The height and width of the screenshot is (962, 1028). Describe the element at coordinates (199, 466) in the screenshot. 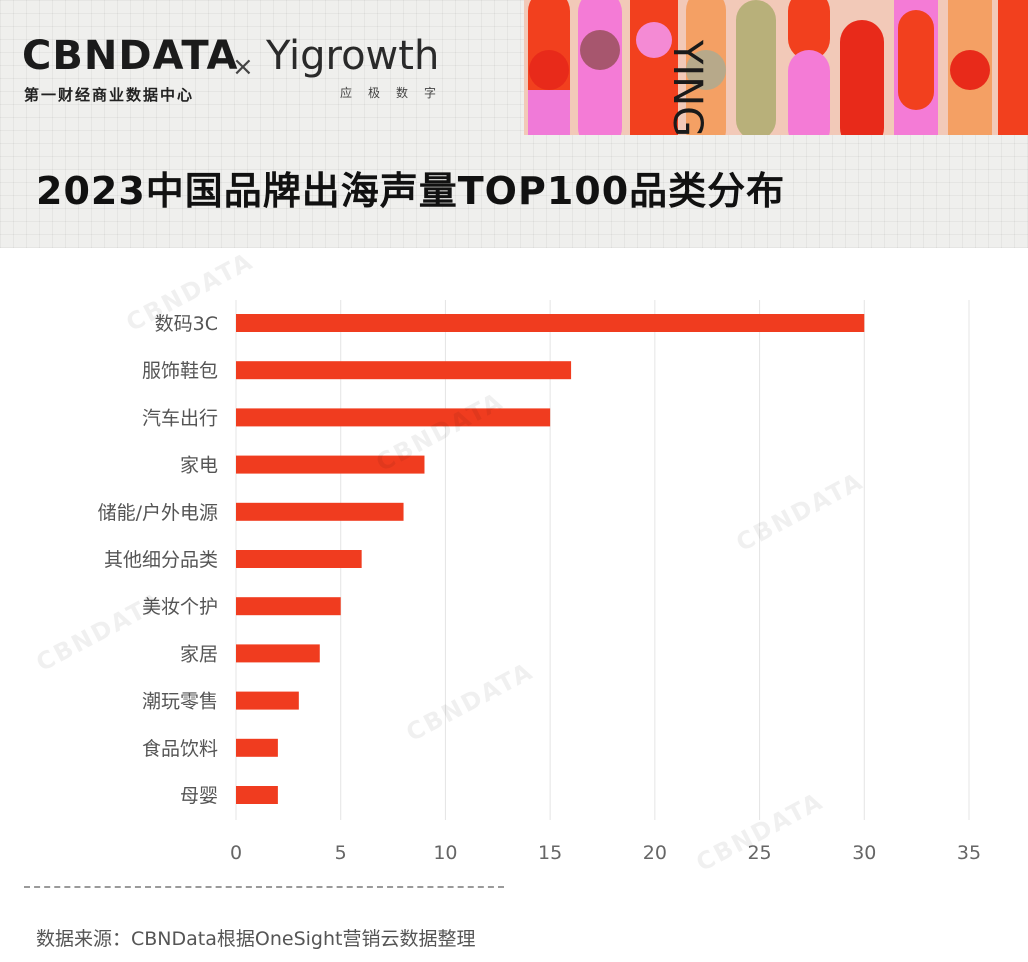

I see `category-label: 家电` at that location.